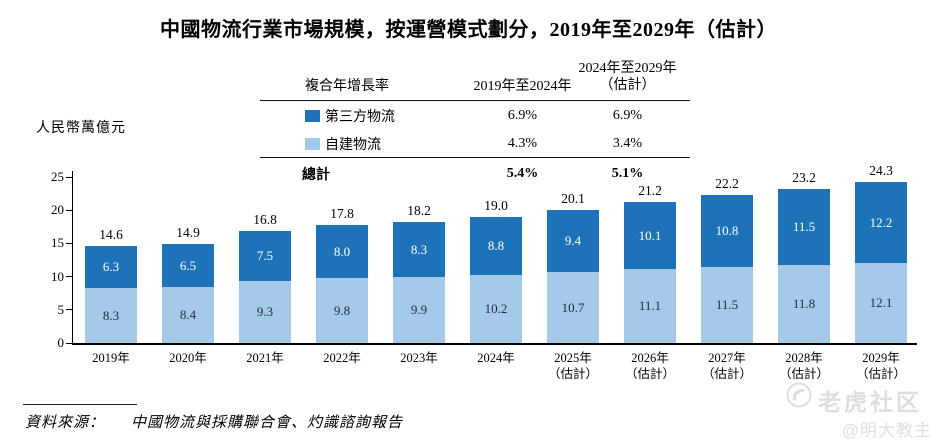 The image size is (937, 446). Describe the element at coordinates (726, 366) in the screenshot. I see `x-tick-label-2027年: 2027年 （估計）` at that location.